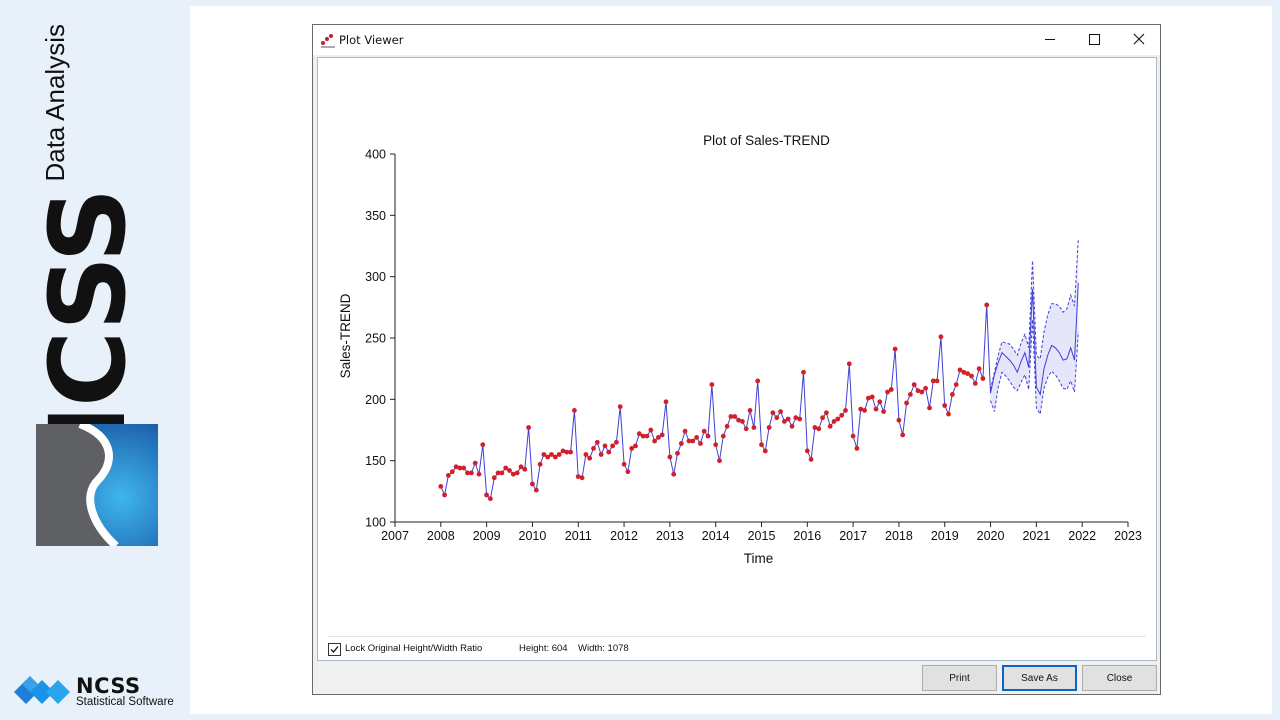 This screenshot has width=1280, height=720. I want to click on close-icon, so click(1139, 39).